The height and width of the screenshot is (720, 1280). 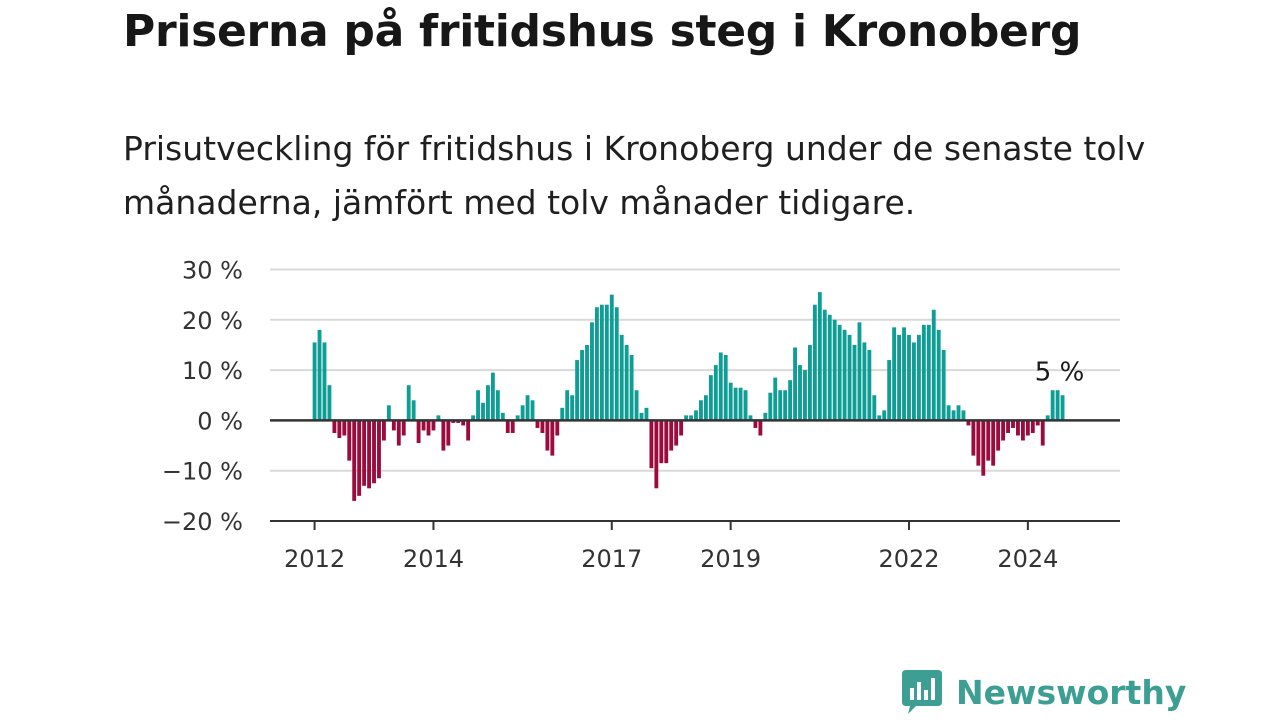 What do you see at coordinates (730, 559) in the screenshot?
I see `x-tick-label: 2019` at bounding box center [730, 559].